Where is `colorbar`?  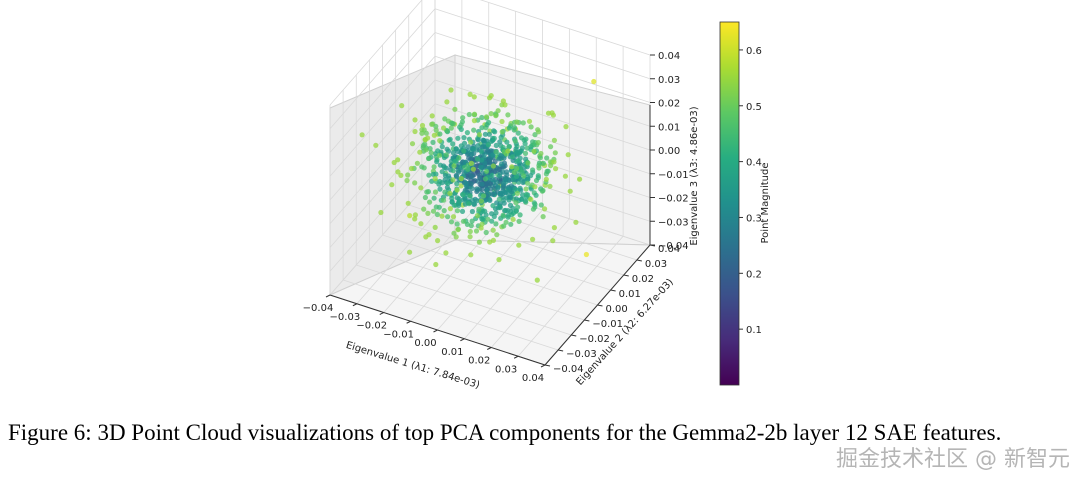 colorbar is located at coordinates (729, 203).